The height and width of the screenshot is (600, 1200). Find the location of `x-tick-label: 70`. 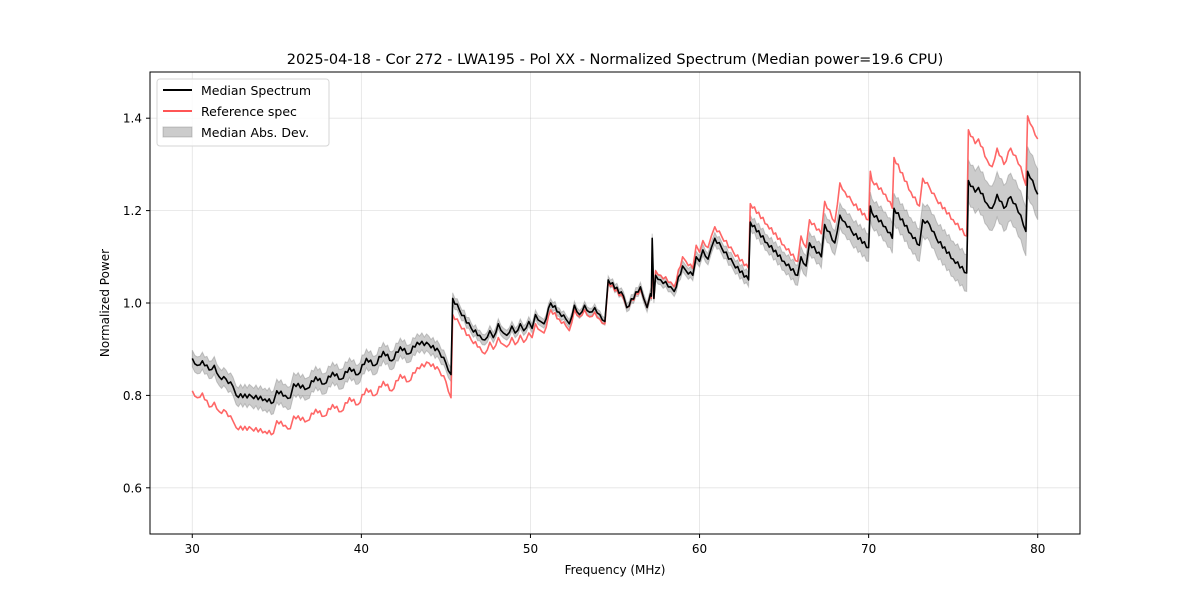

x-tick-label: 70 is located at coordinates (868, 549).